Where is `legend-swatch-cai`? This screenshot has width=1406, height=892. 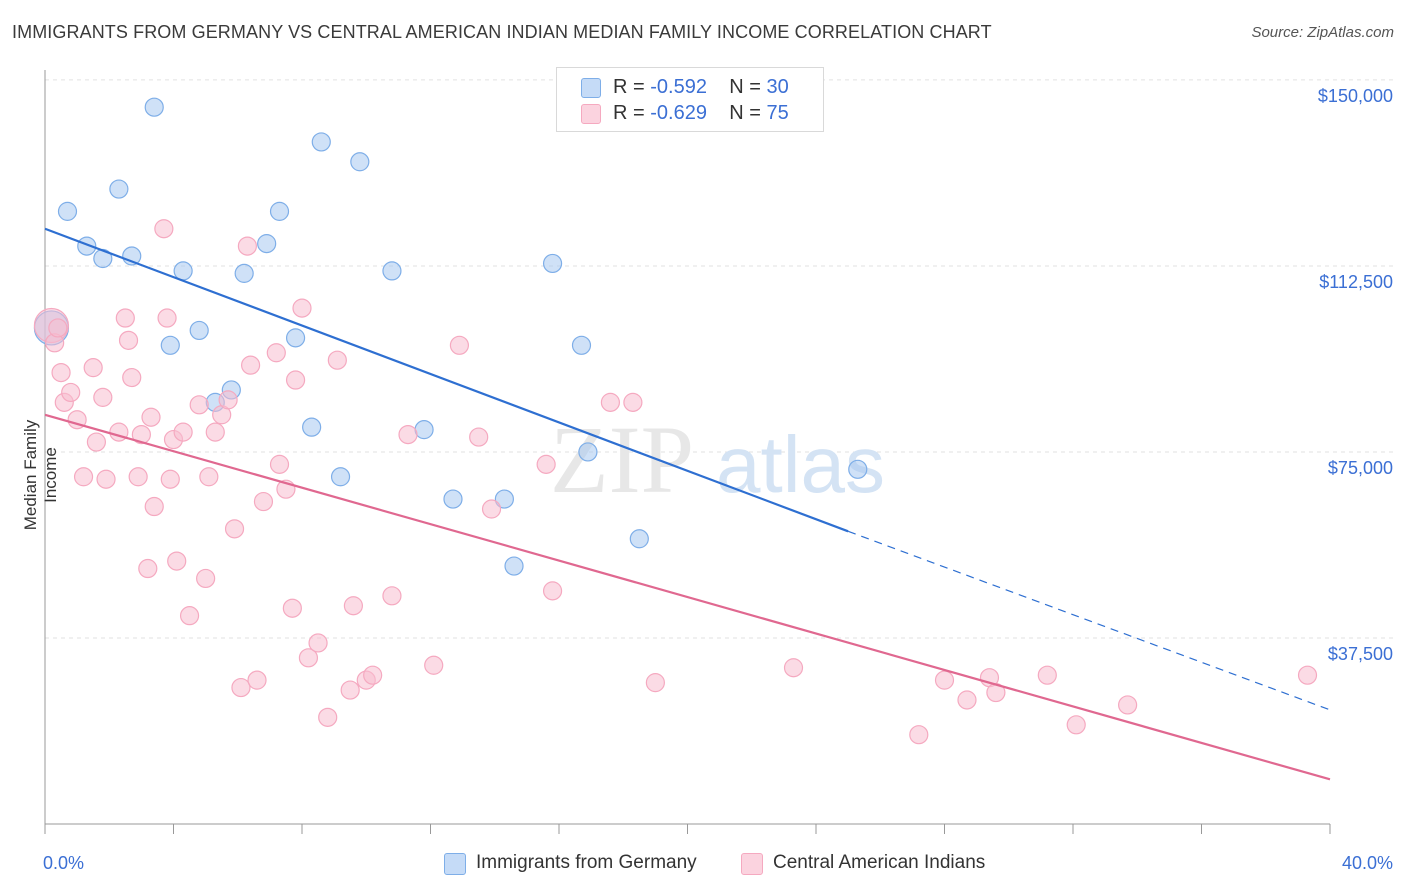
legend-swatch-cai is located at coordinates (591, 114).